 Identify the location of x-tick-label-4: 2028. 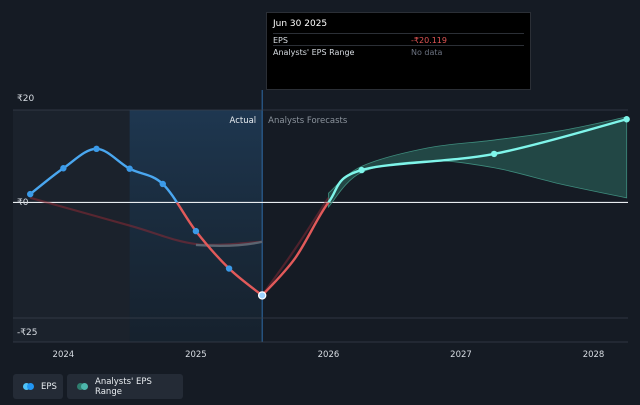
(594, 355).